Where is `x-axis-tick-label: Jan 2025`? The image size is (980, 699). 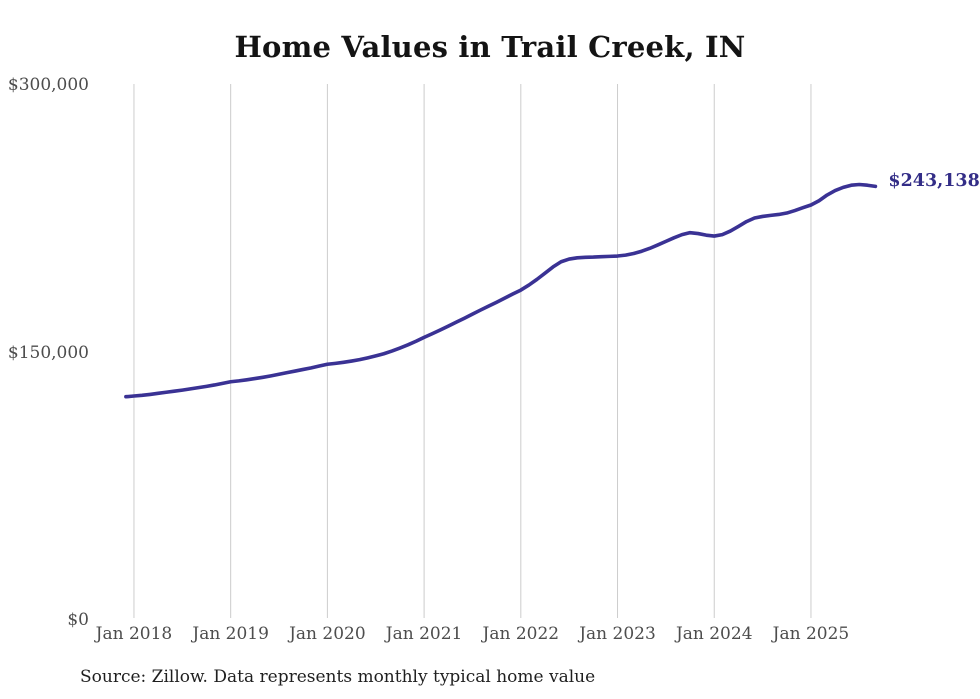
x-axis-tick-label: Jan 2025 is located at coordinates (811, 634).